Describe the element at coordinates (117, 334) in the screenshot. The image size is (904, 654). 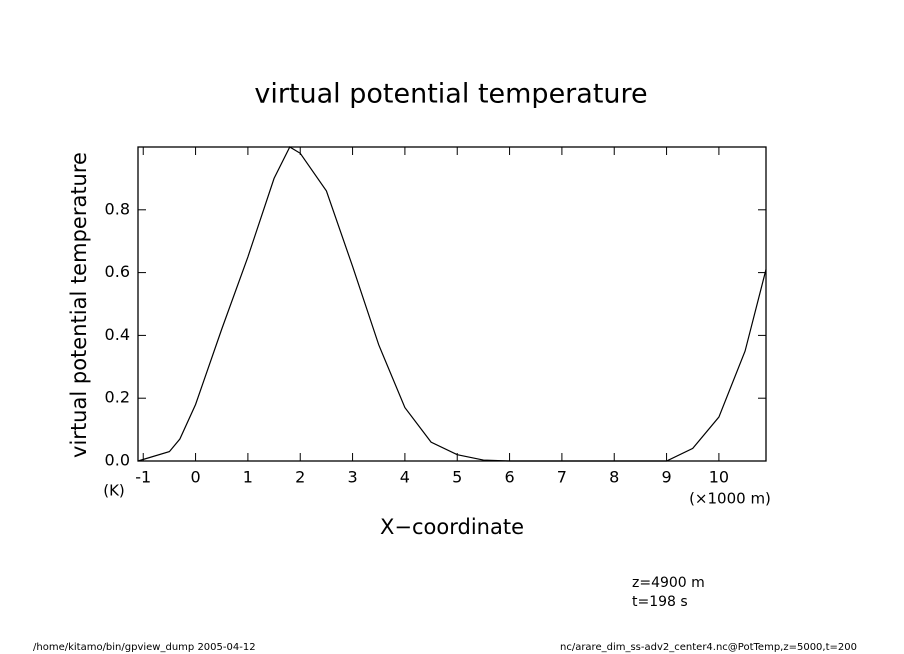
I see `y-tick-label: 0.4` at that location.